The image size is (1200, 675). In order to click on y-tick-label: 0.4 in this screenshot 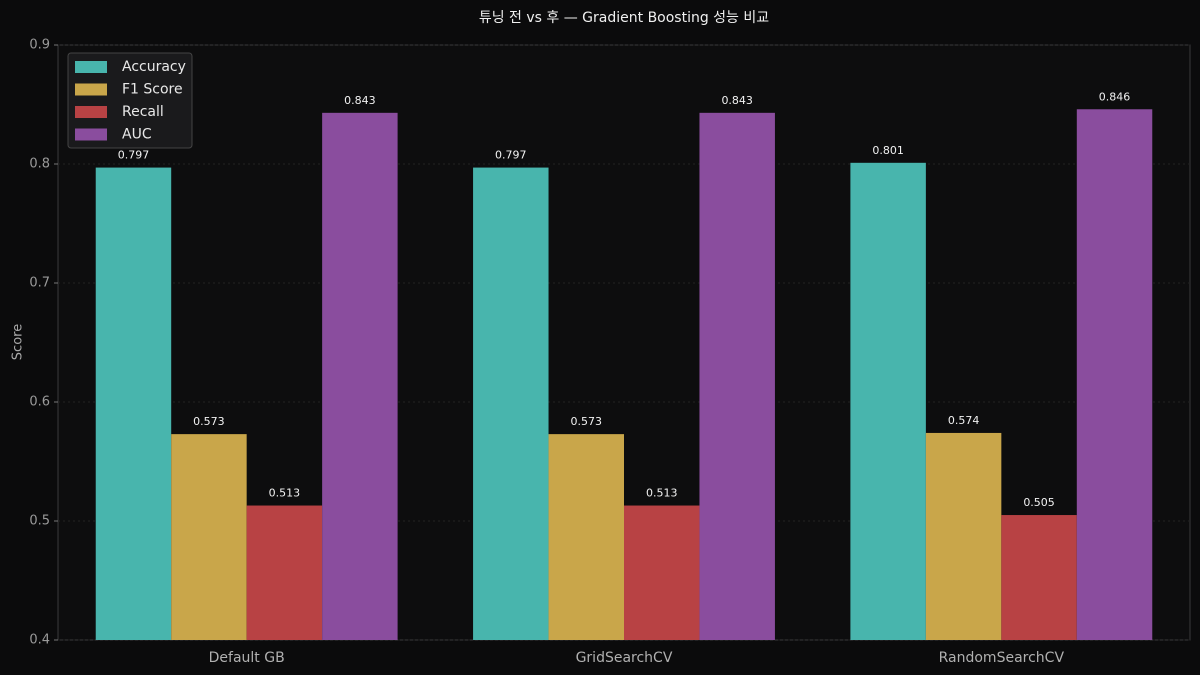, I will do `click(39, 640)`.